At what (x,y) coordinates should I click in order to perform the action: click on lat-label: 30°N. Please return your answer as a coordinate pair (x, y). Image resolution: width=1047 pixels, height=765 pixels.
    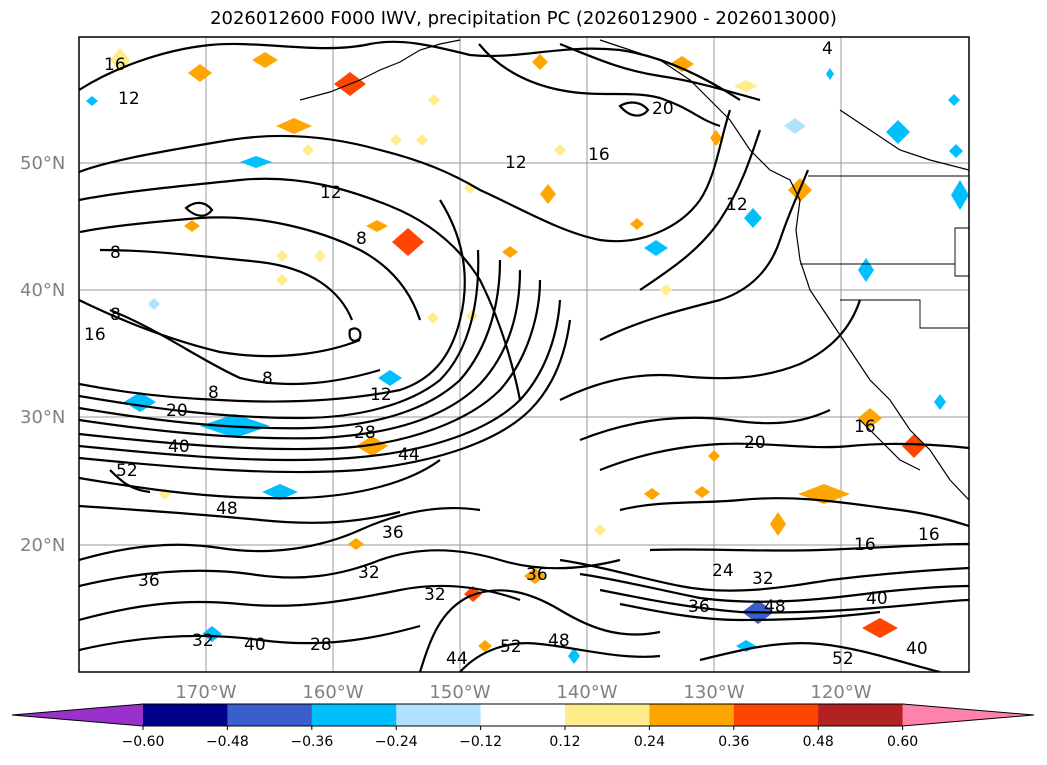
    Looking at the image, I should click on (42, 417).